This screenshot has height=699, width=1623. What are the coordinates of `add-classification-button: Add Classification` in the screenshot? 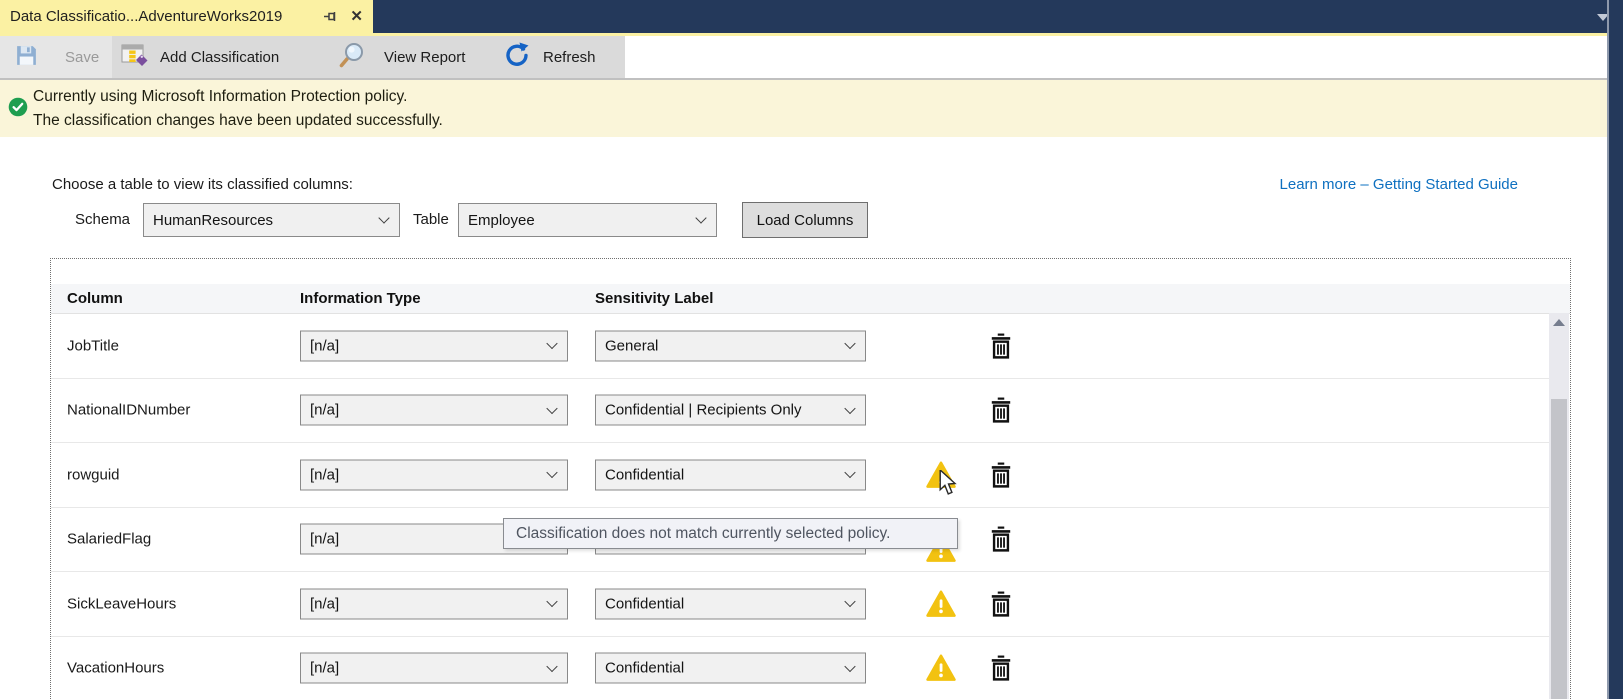 It's located at (199, 57).